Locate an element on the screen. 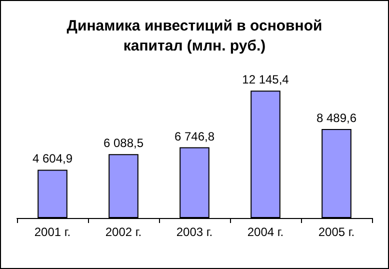  chart-title: Динамика инвестиций в основной капитал (млн. руб.) is located at coordinates (194, 36).